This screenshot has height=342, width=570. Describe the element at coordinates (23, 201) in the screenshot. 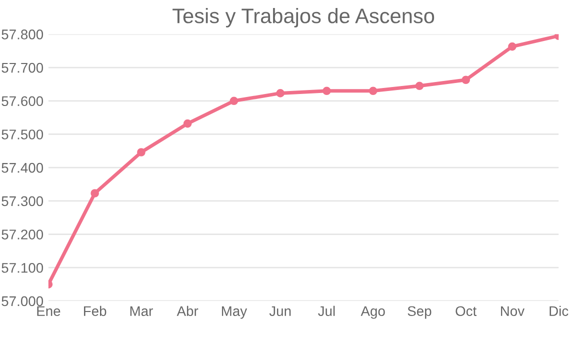

I see `y-tick-label: 57.300` at that location.